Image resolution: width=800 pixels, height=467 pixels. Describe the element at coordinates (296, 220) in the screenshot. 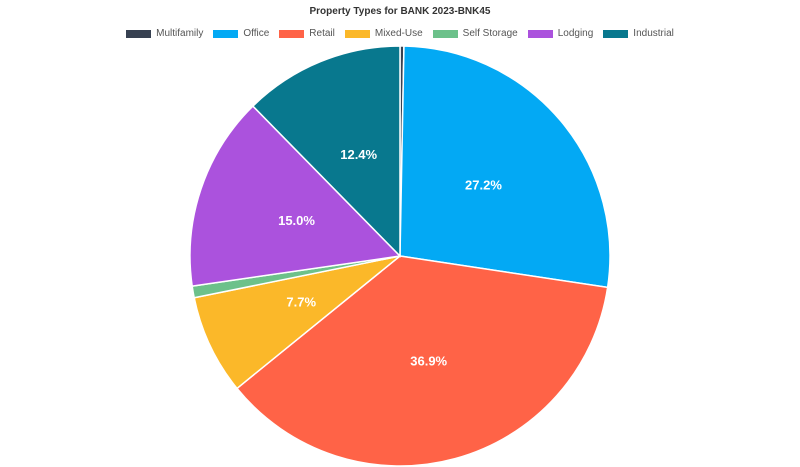

I see `slice-label: 15.0%` at that location.